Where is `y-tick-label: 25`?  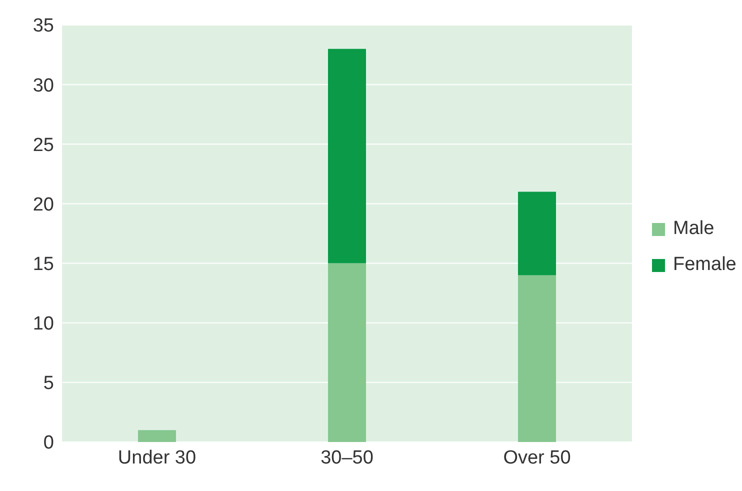
y-tick-label: 25 is located at coordinates (43, 145).